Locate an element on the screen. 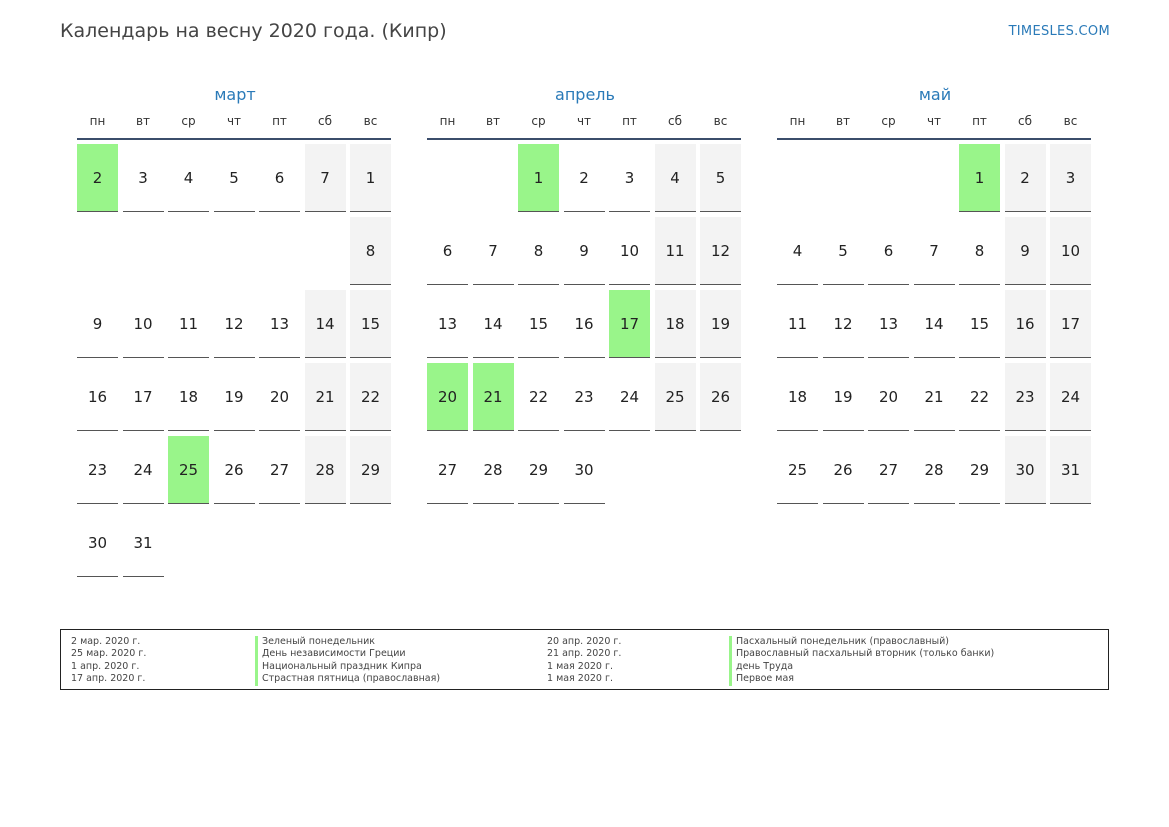 The image size is (1169, 827). legend-date: 17 апр. 2020 г. is located at coordinates (108, 679).